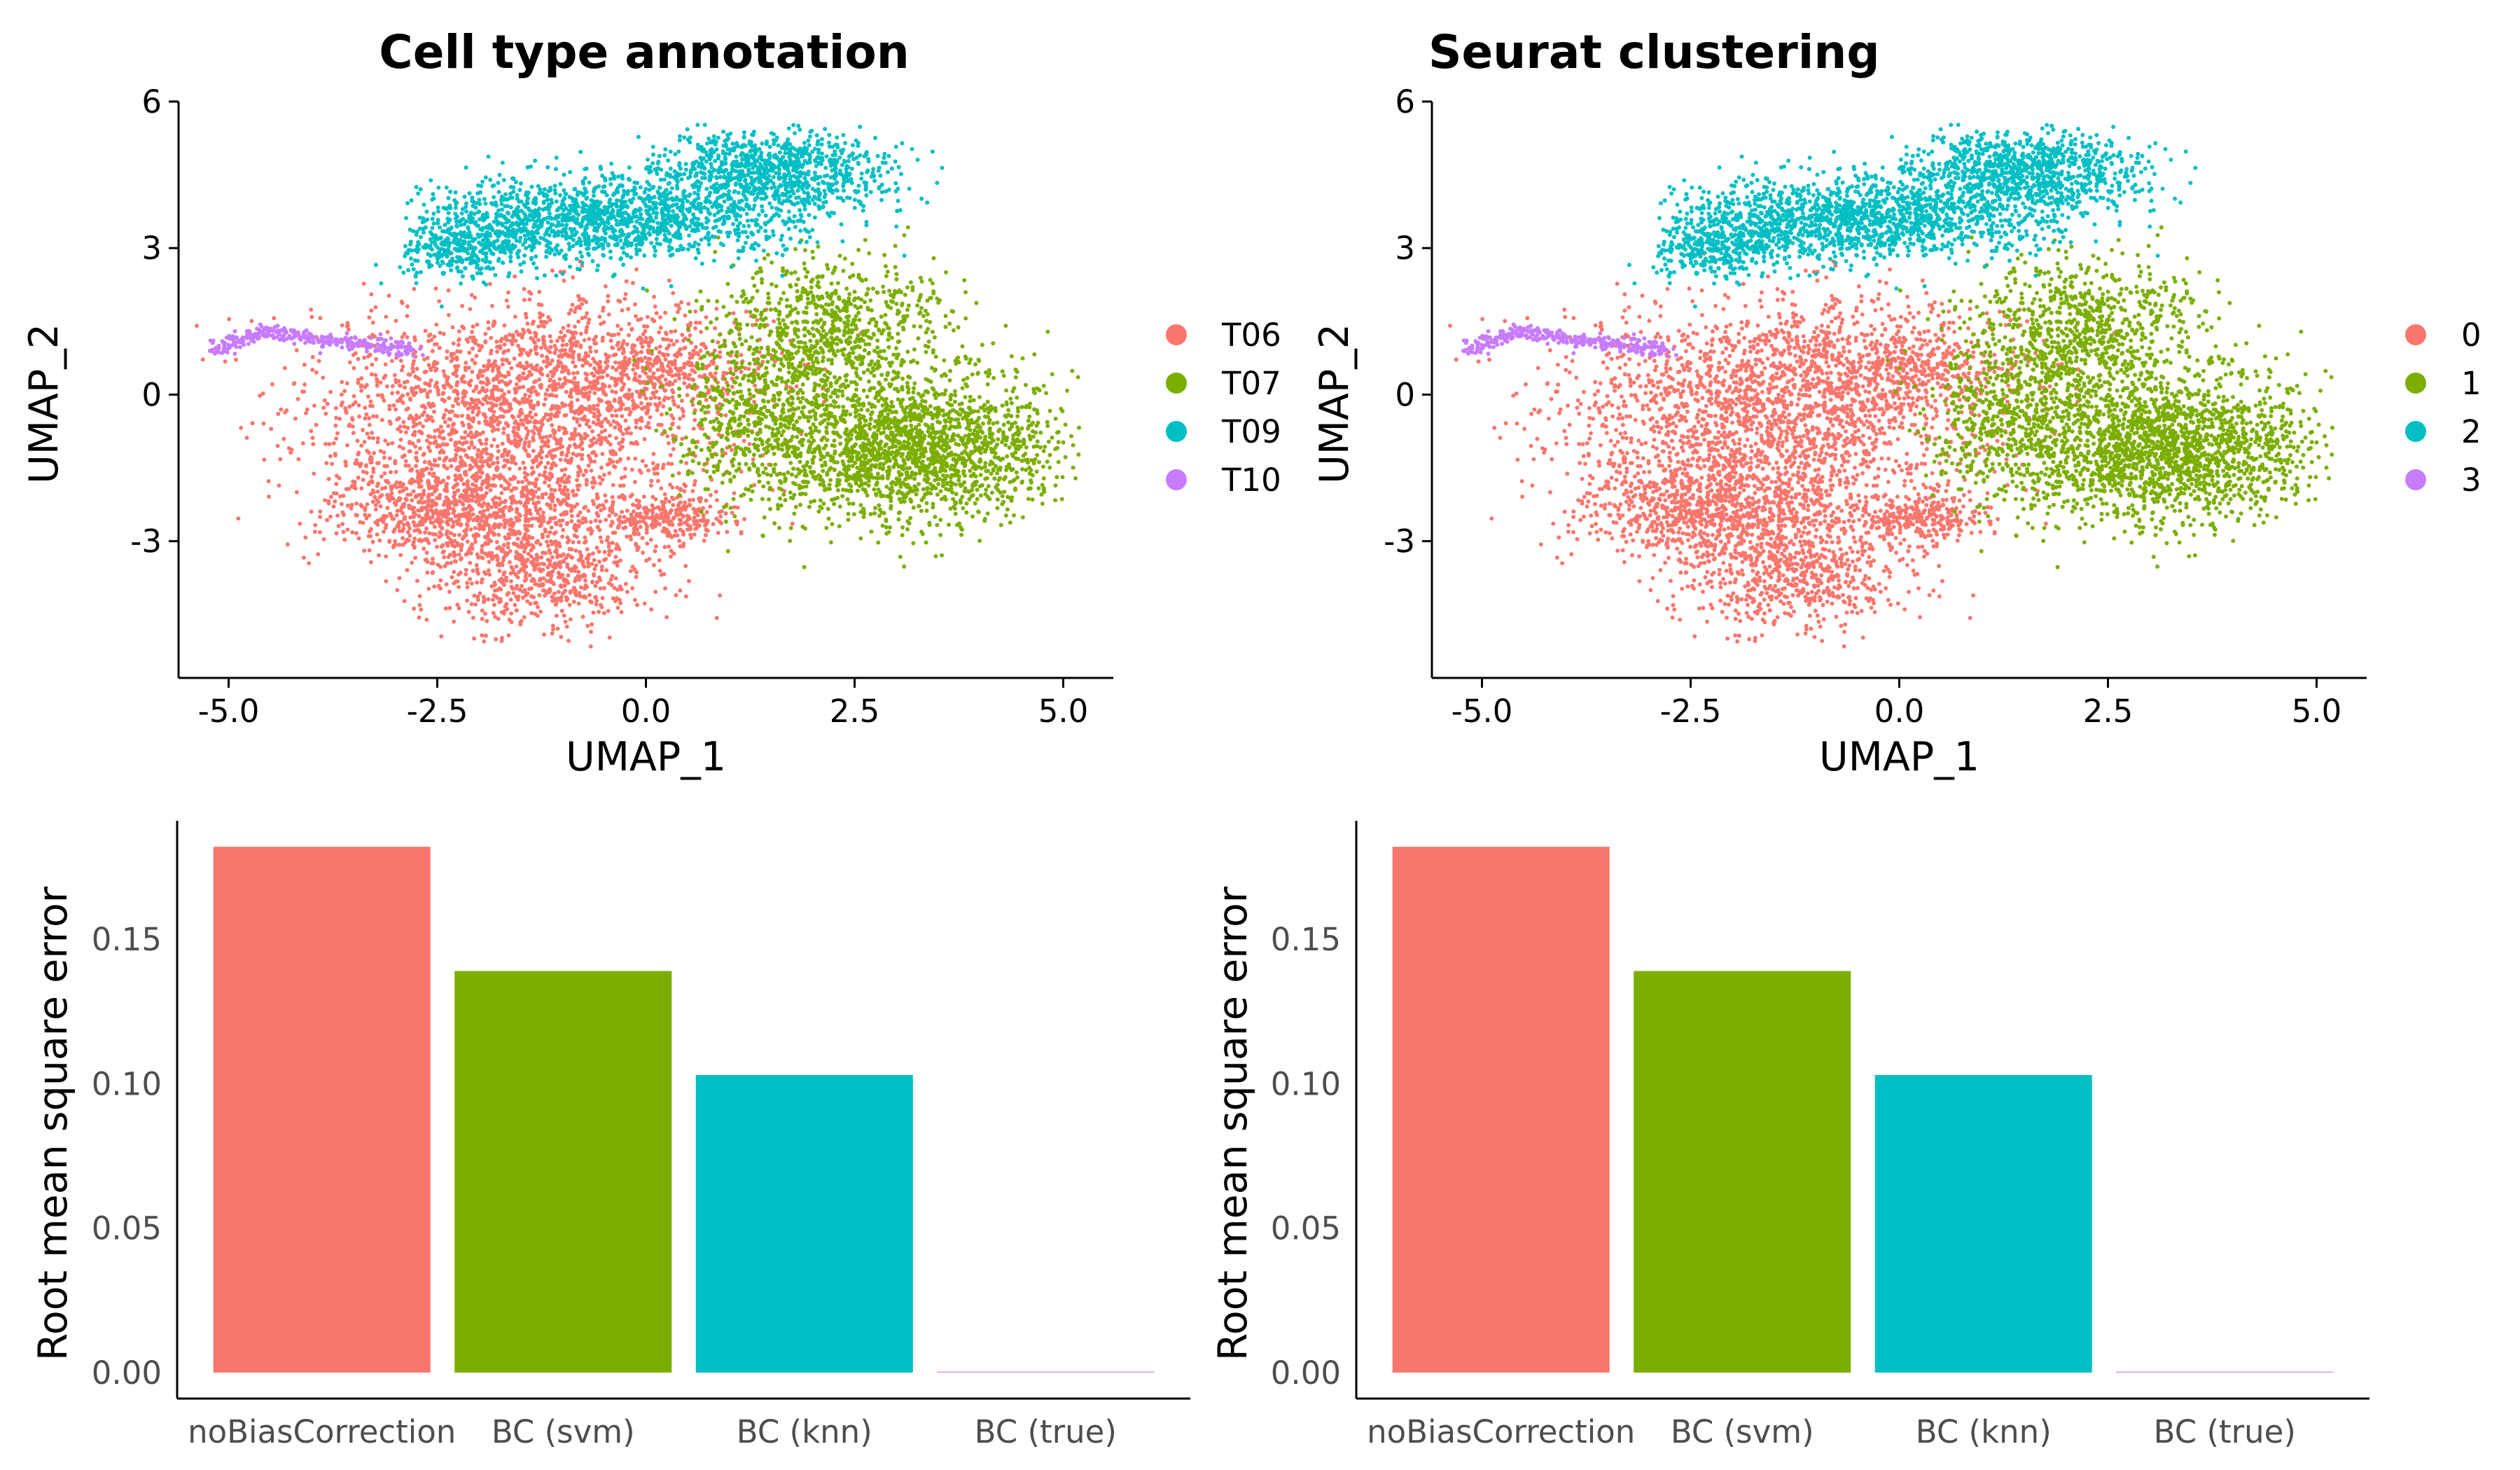 This screenshot has height=1470, width=2520. I want to click on legend: T06 T07 T09 T10, so click(1223, 408).